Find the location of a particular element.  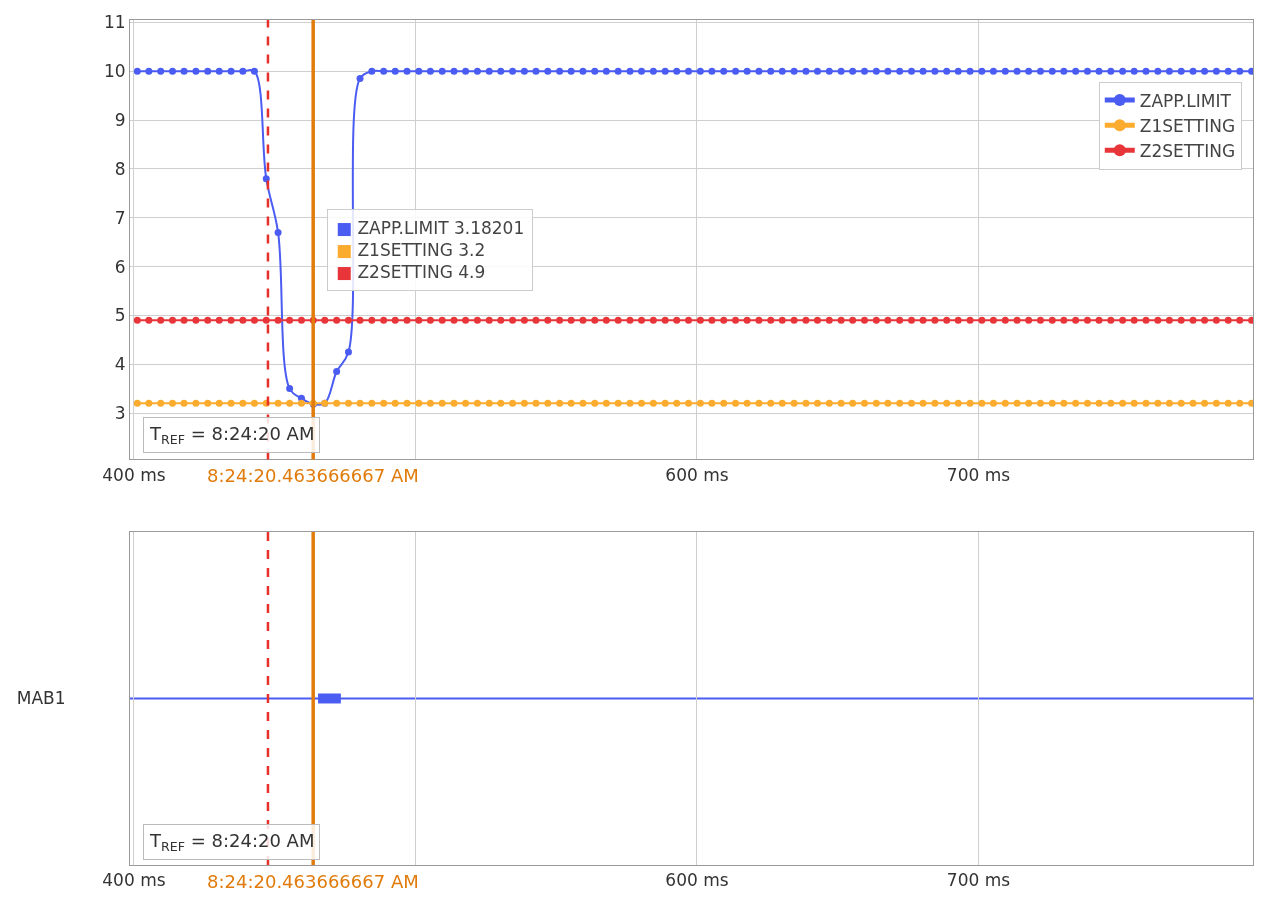

y-tick-label: 4 is located at coordinates (120, 364).